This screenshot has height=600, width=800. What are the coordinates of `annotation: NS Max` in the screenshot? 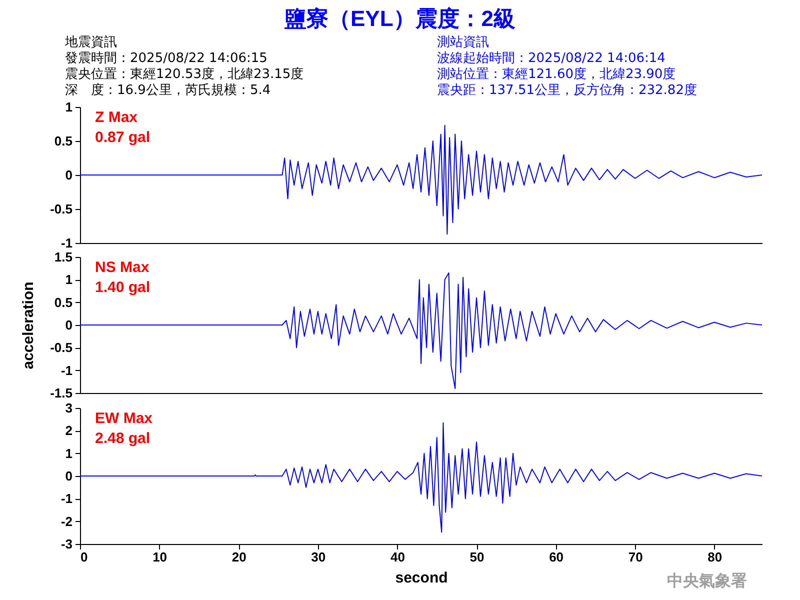 It's located at (122, 267).